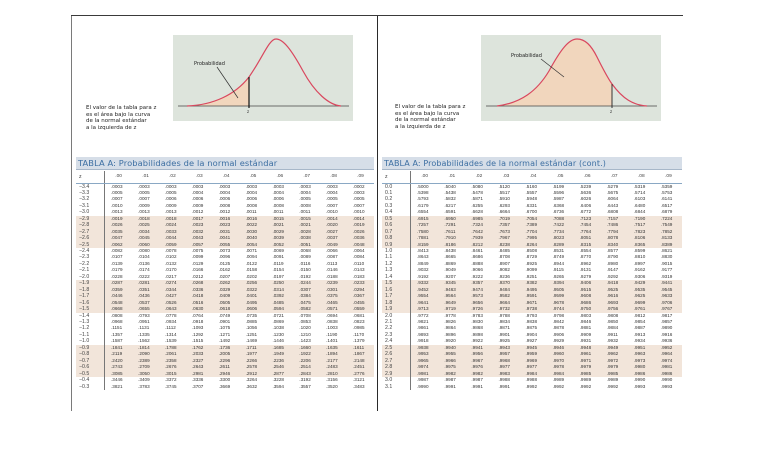  What do you see at coordinates (560, 219) in the screenshot?
I see `probability-cell: .7088` at bounding box center [560, 219].